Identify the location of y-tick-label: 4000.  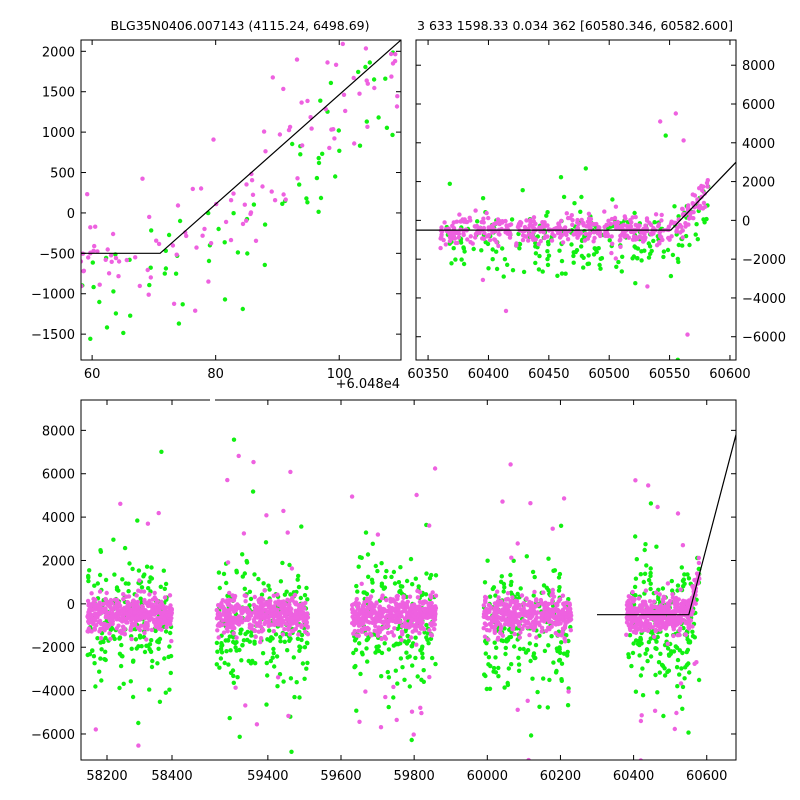
(58, 518).